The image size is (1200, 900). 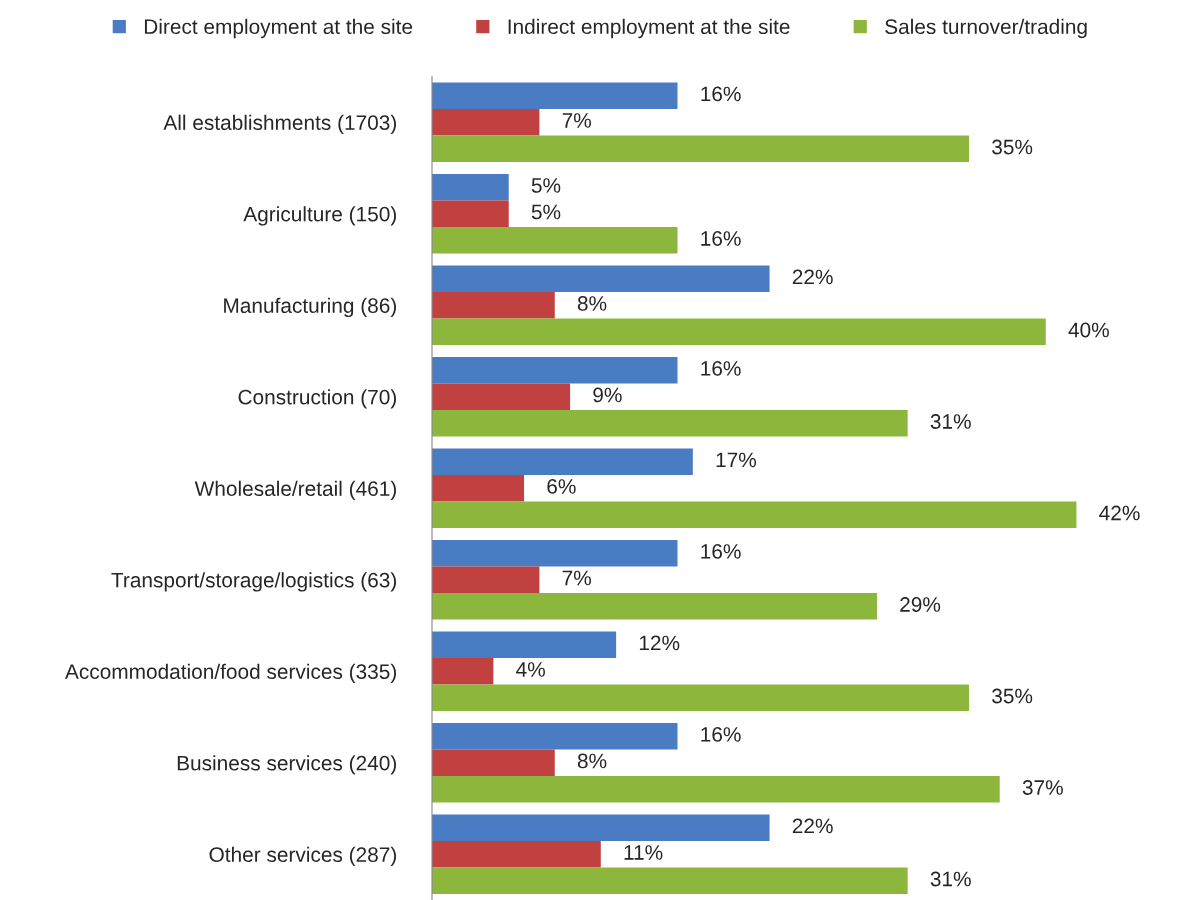 What do you see at coordinates (736, 460) in the screenshot?
I see `data-label: 17%` at bounding box center [736, 460].